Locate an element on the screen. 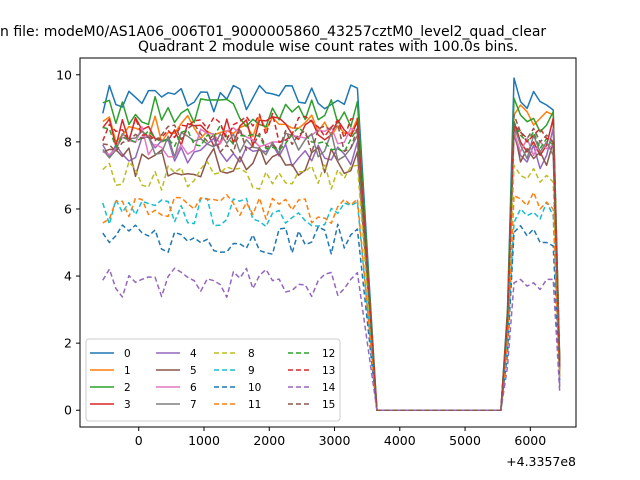 This screenshot has height=480, width=640. legend-label-15: 15 is located at coordinates (328, 405).